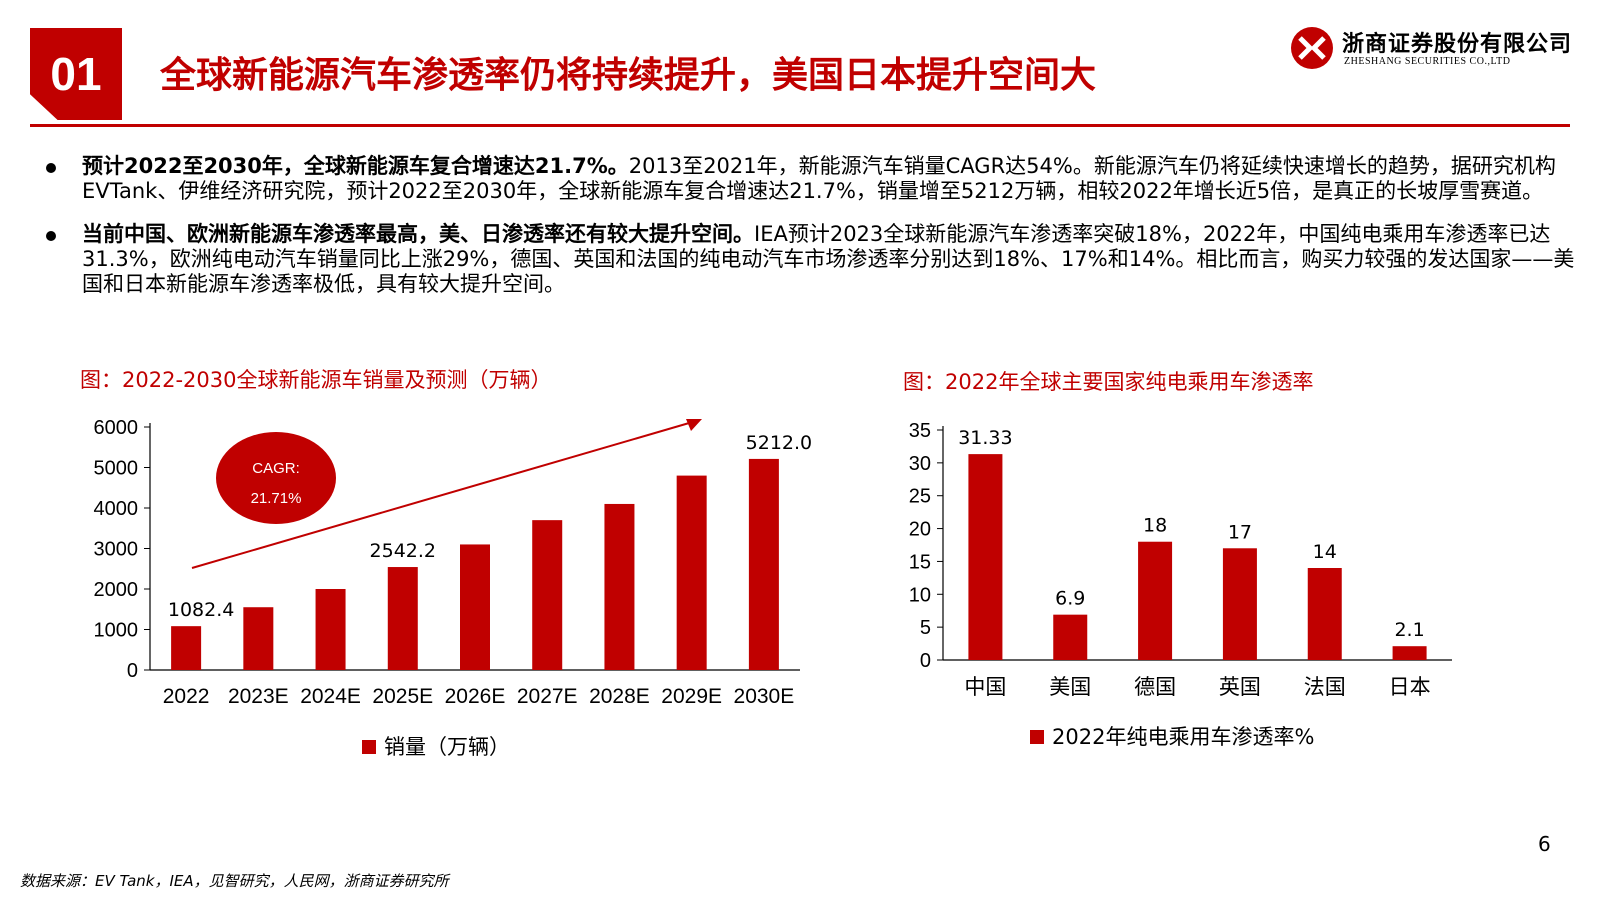 Image resolution: width=1600 pixels, height=900 pixels. I want to click on cagr-label: CAGR:, so click(276, 468).